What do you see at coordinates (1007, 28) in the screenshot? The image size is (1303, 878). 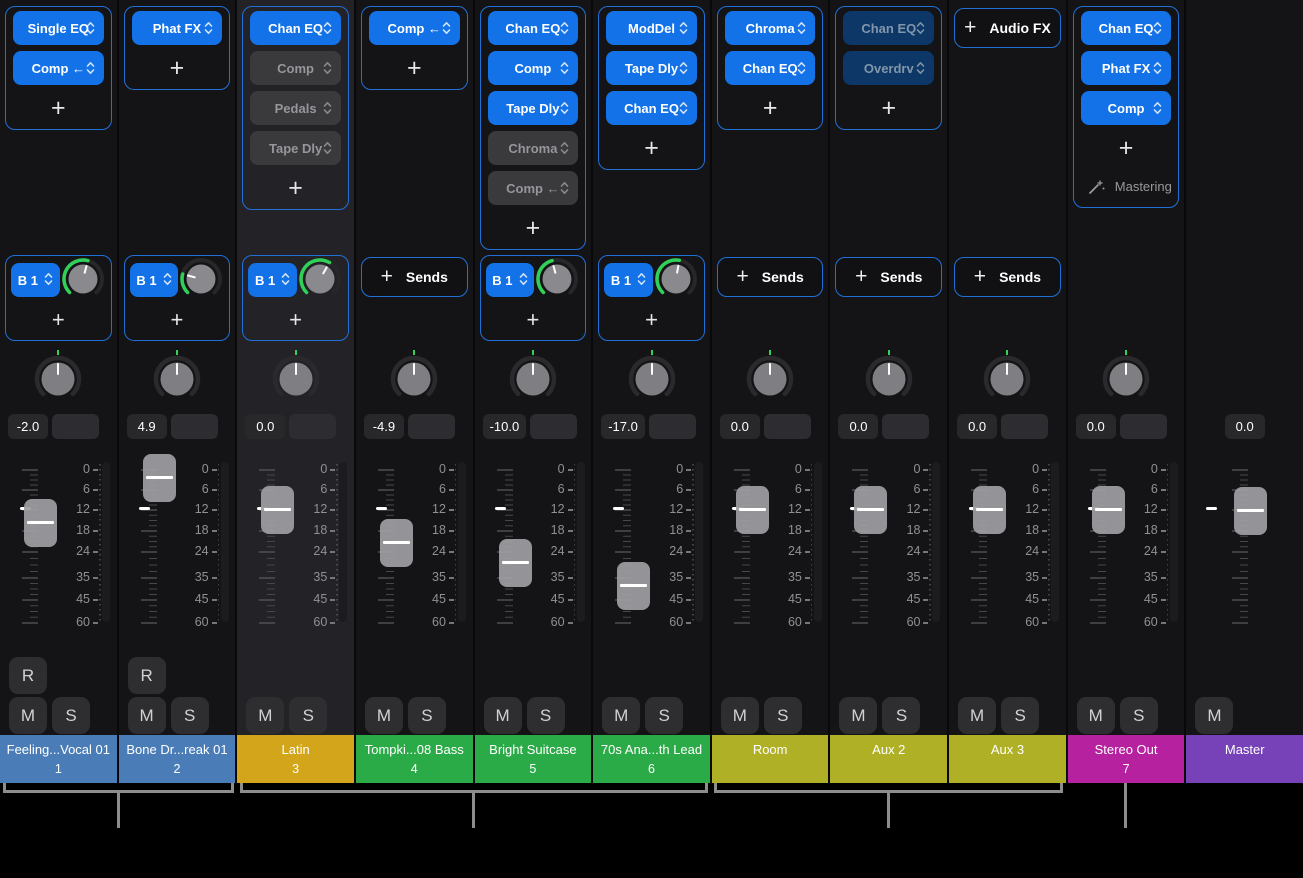 I see `add-audio-fx-button: + Audio FX` at bounding box center [1007, 28].